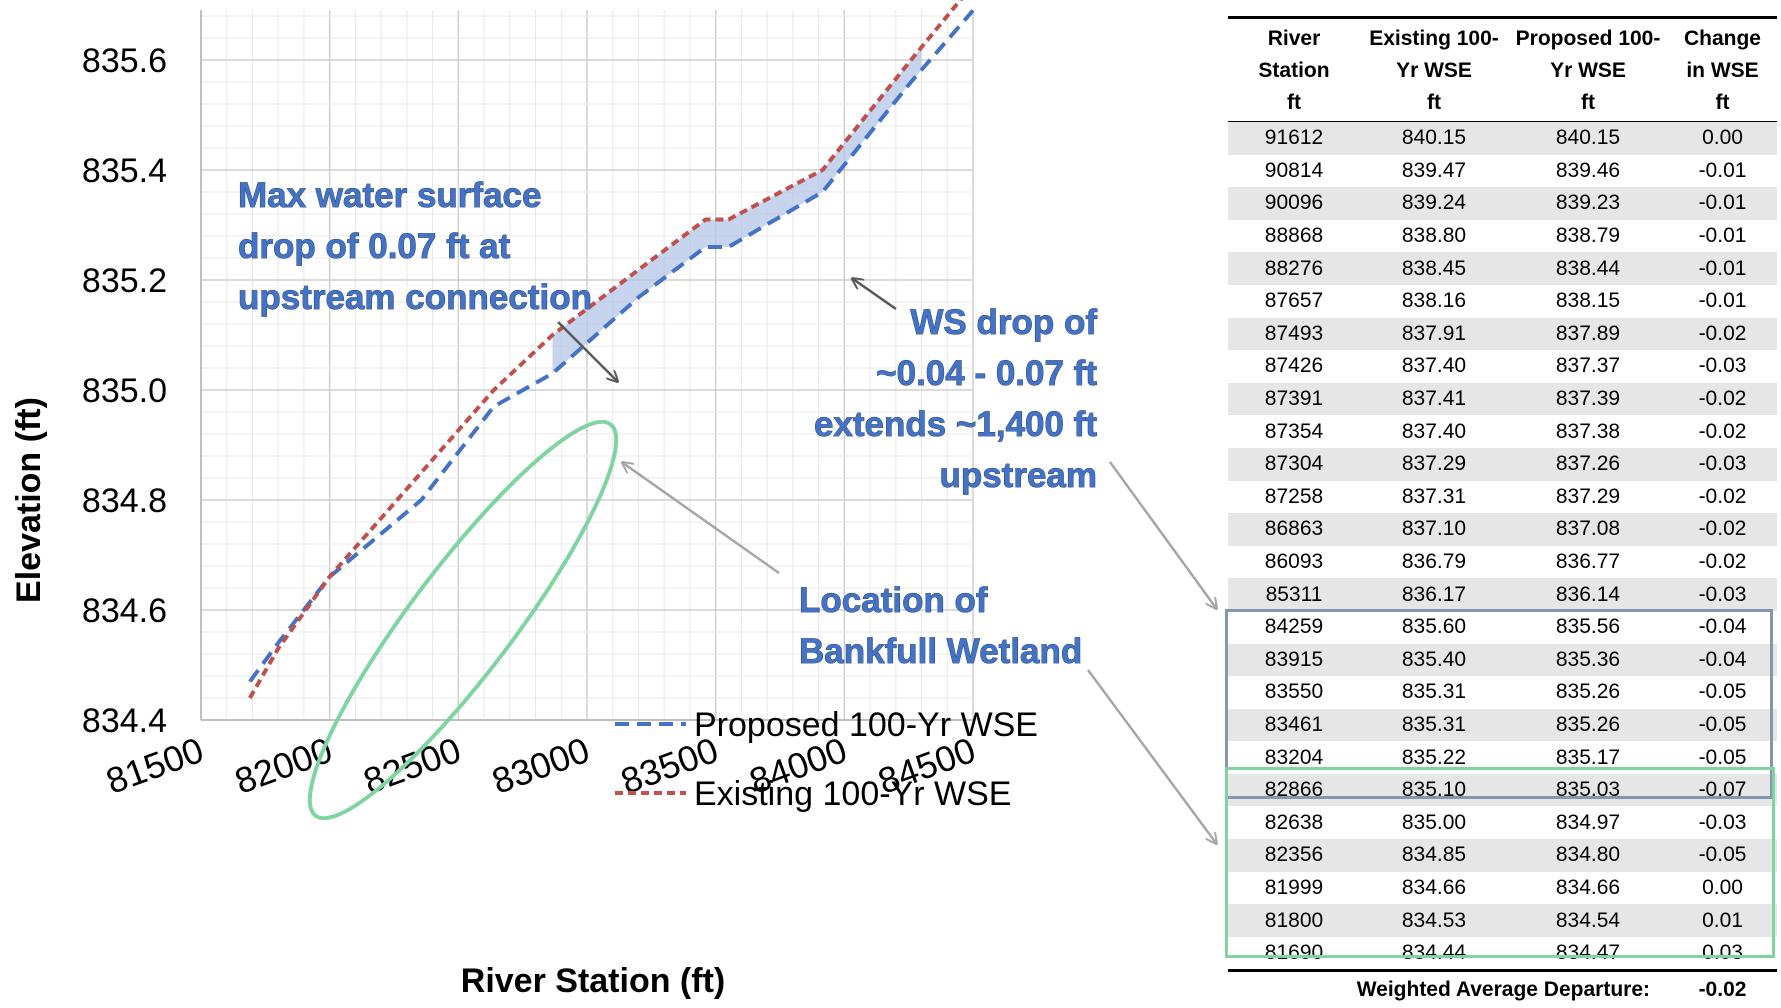  Describe the element at coordinates (593, 981) in the screenshot. I see `x-axis-title: River Station (ft)` at that location.